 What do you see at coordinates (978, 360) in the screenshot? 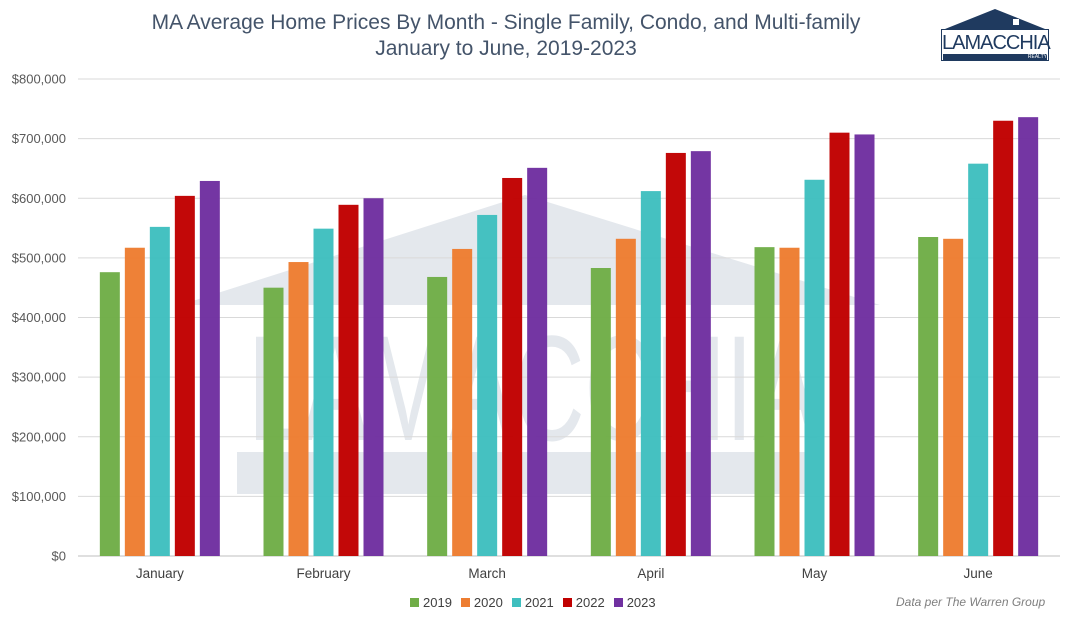
I see `bar-2021-june` at bounding box center [978, 360].